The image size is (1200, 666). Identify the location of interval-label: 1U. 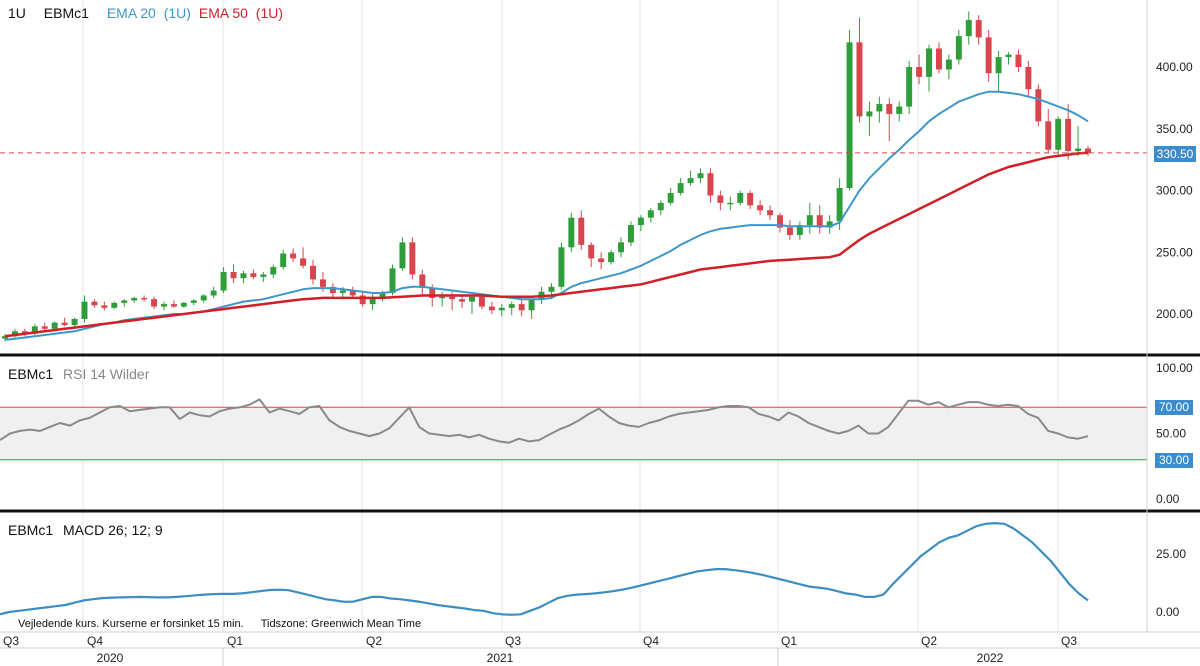
(17, 13).